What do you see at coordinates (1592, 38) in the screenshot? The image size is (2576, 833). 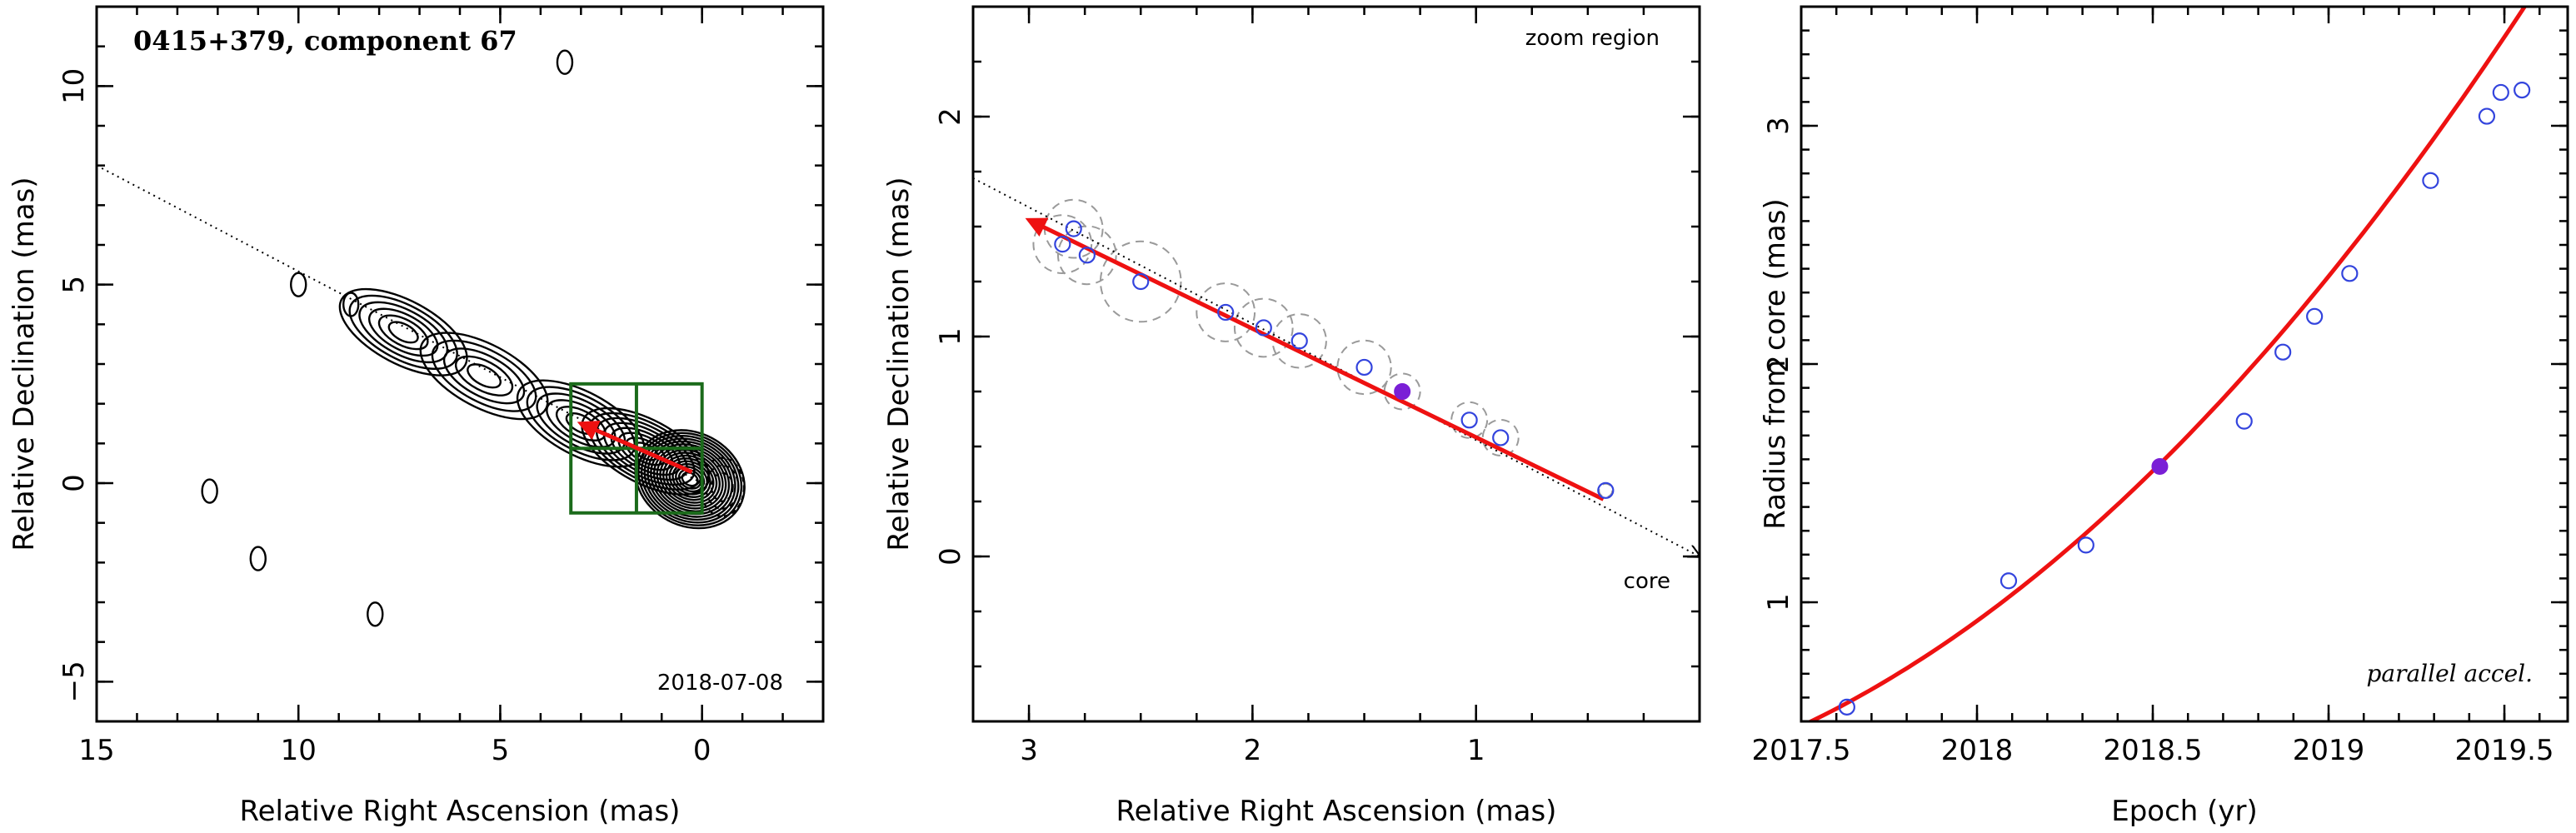 I see `zoom-region-label: zoom region` at bounding box center [1592, 38].